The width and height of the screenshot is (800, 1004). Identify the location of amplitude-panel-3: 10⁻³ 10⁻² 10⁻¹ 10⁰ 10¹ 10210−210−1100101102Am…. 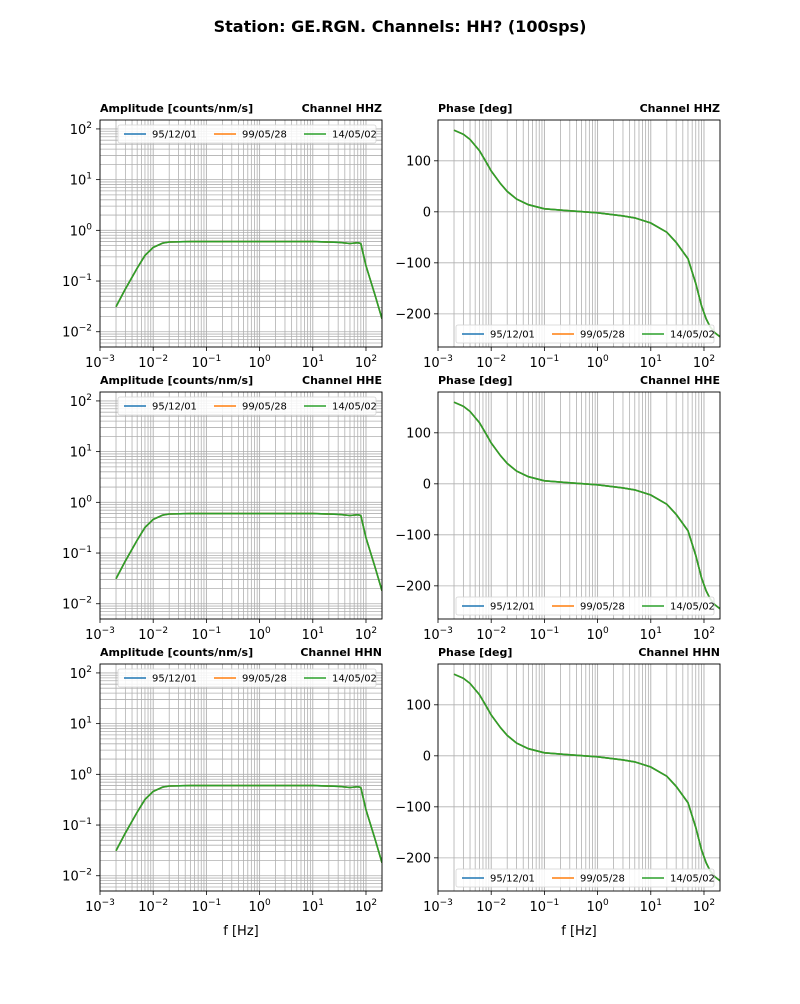
(222, 792).